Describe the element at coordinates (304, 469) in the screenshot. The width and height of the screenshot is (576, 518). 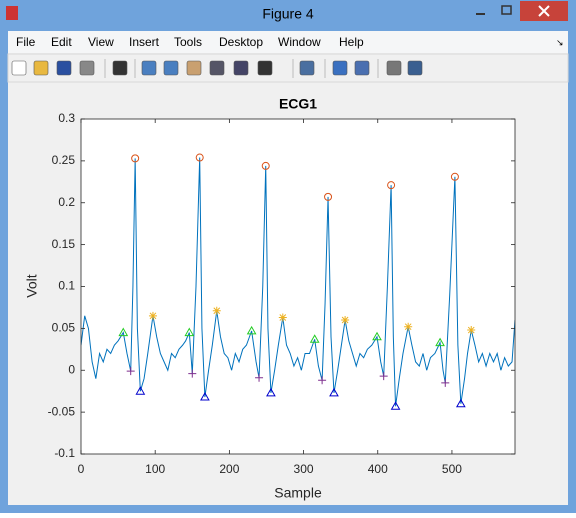
I see `x-tick-label: 300` at that location.